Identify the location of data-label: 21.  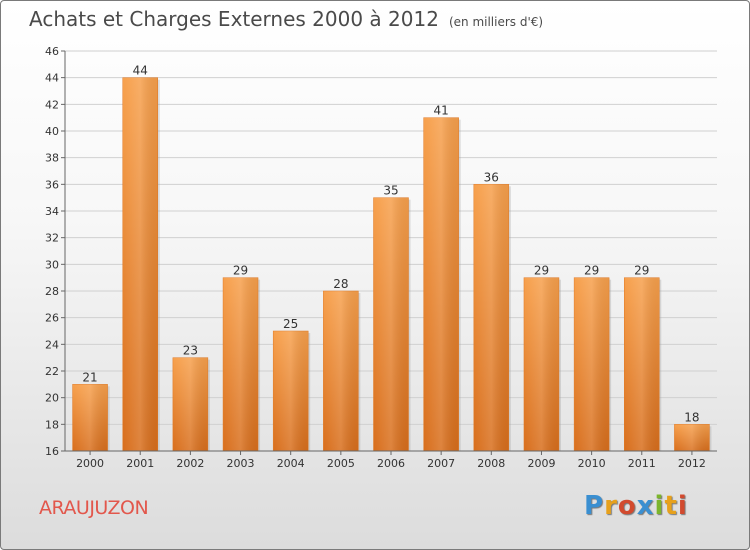
(89, 377).